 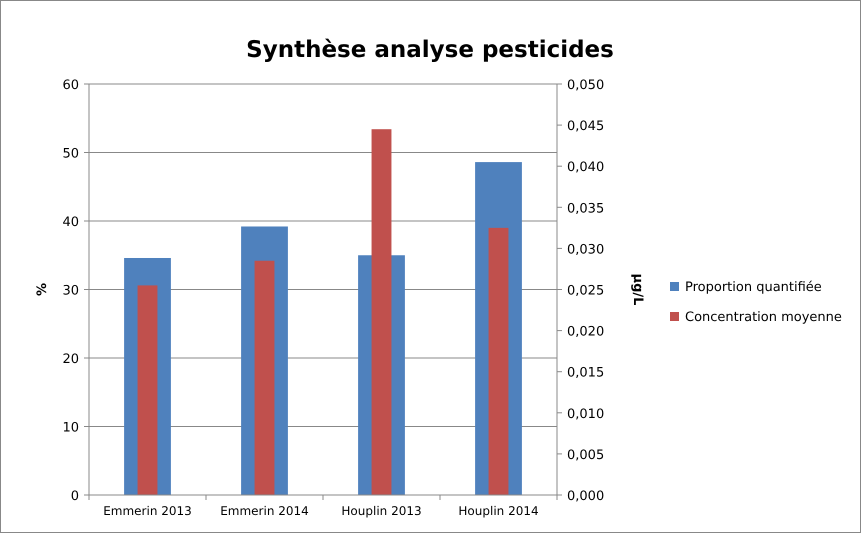 I want to click on y-tick-label: 0, so click(x=74, y=496).